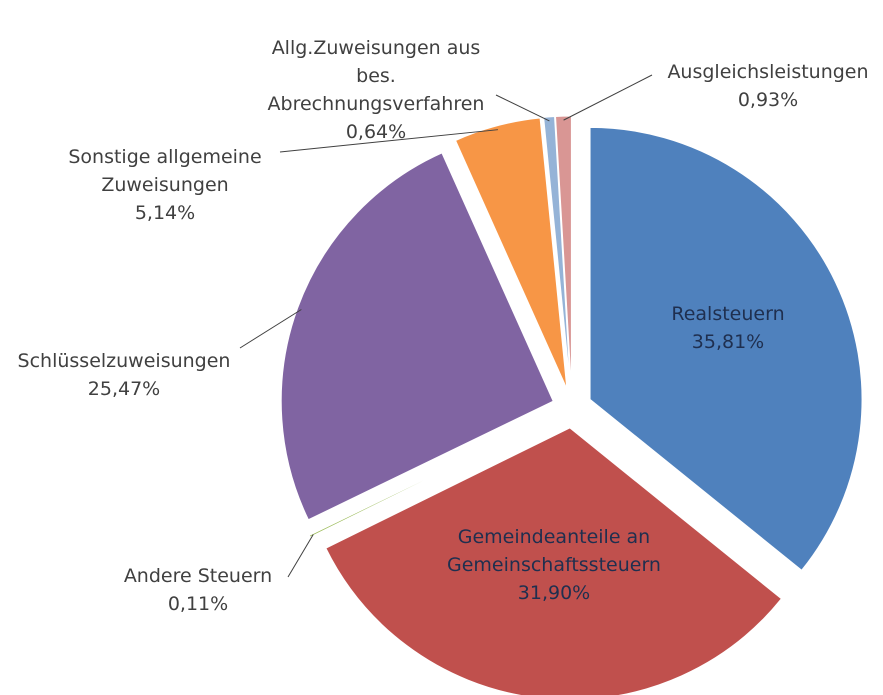 The width and height of the screenshot is (883, 695). Describe the element at coordinates (763, 86) in the screenshot. I see `slice-label: Ausgleichsleistungen 0,93%` at that location.